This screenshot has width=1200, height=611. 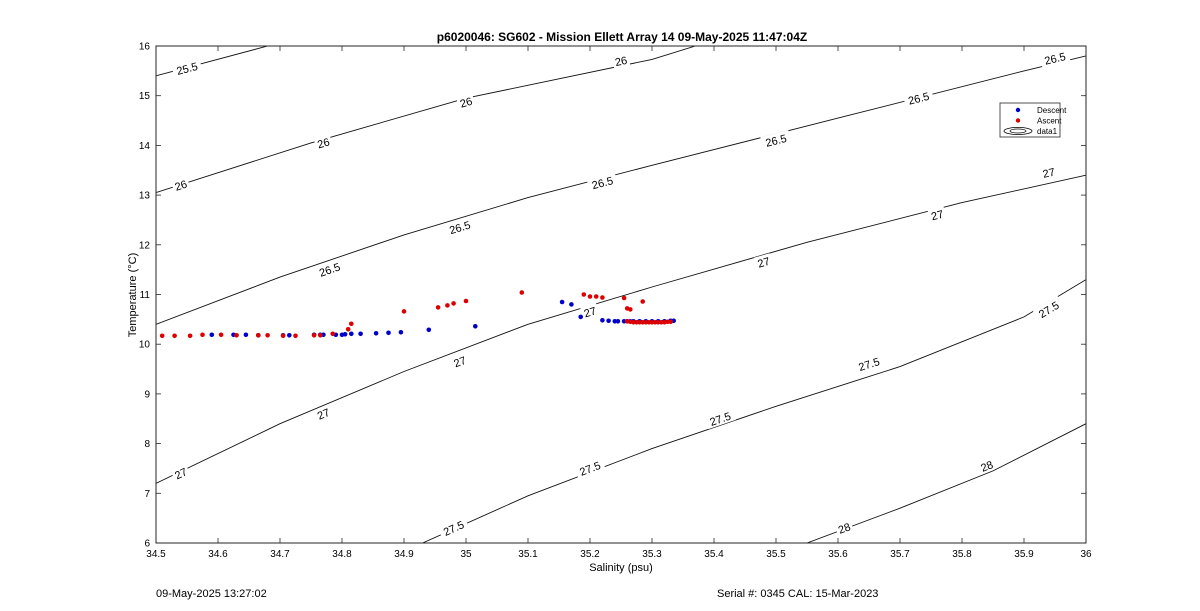 What do you see at coordinates (1018, 110) in the screenshot?
I see `legend-marker-descent` at bounding box center [1018, 110].